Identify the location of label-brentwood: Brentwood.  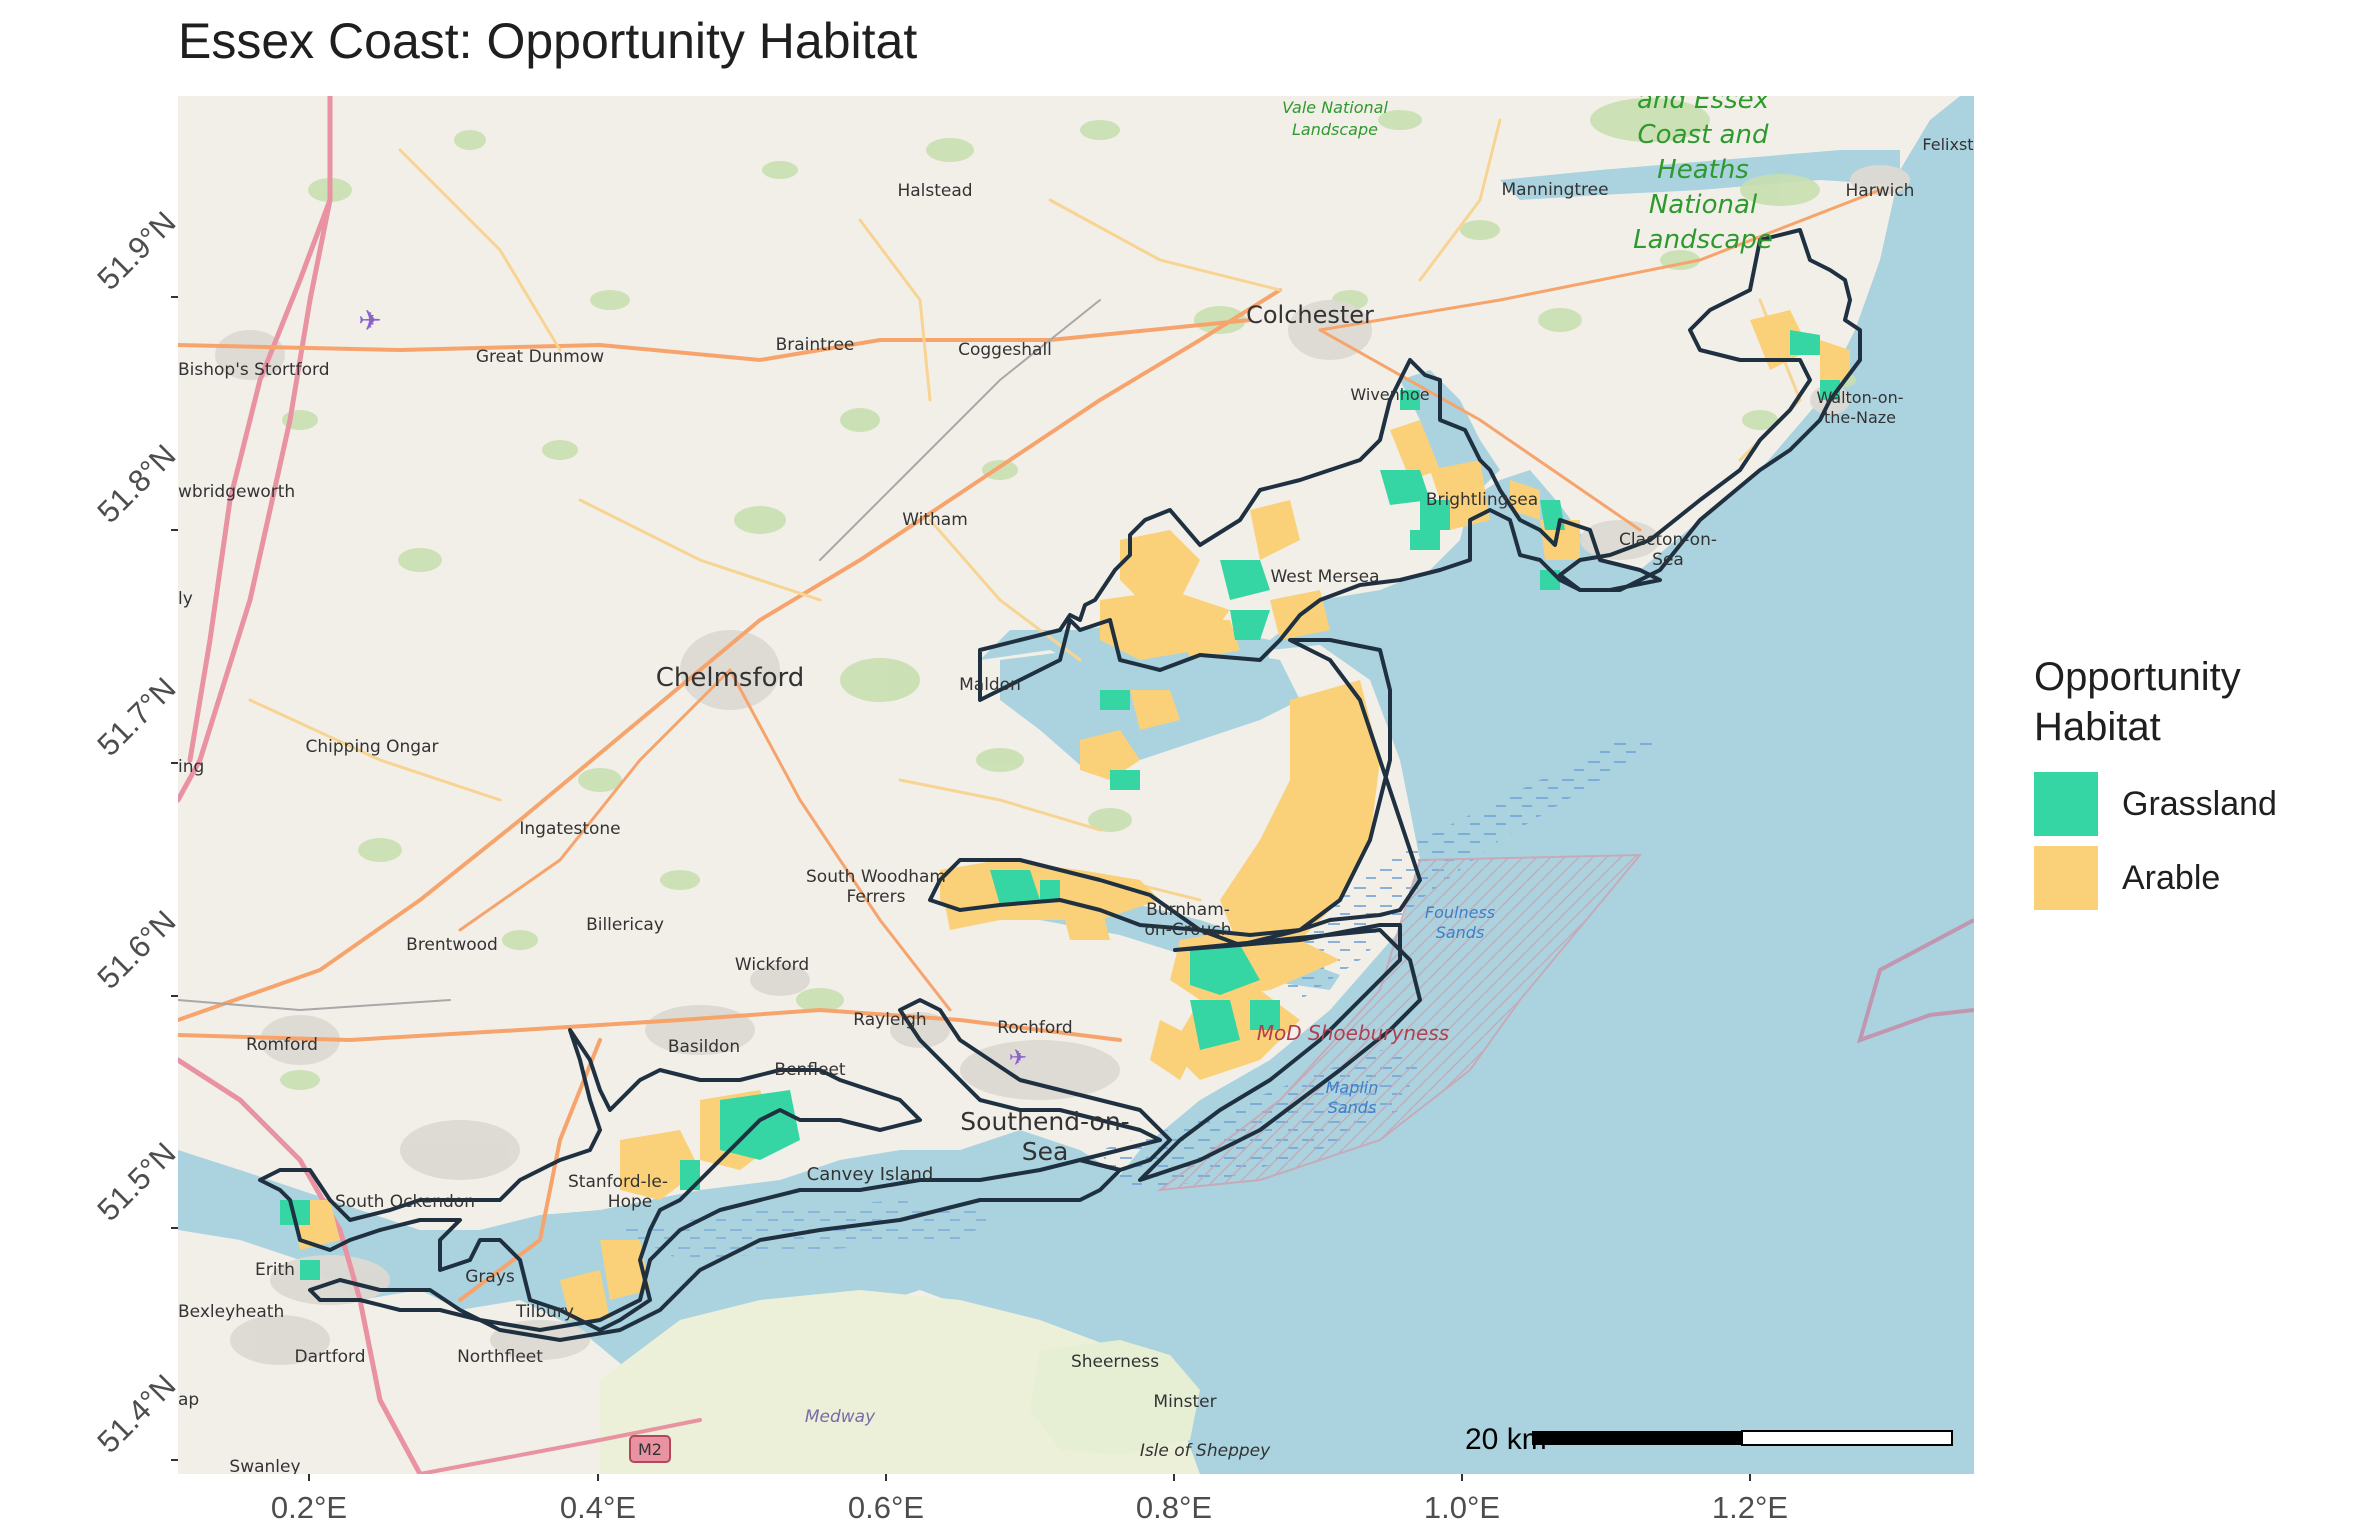
(452, 945).